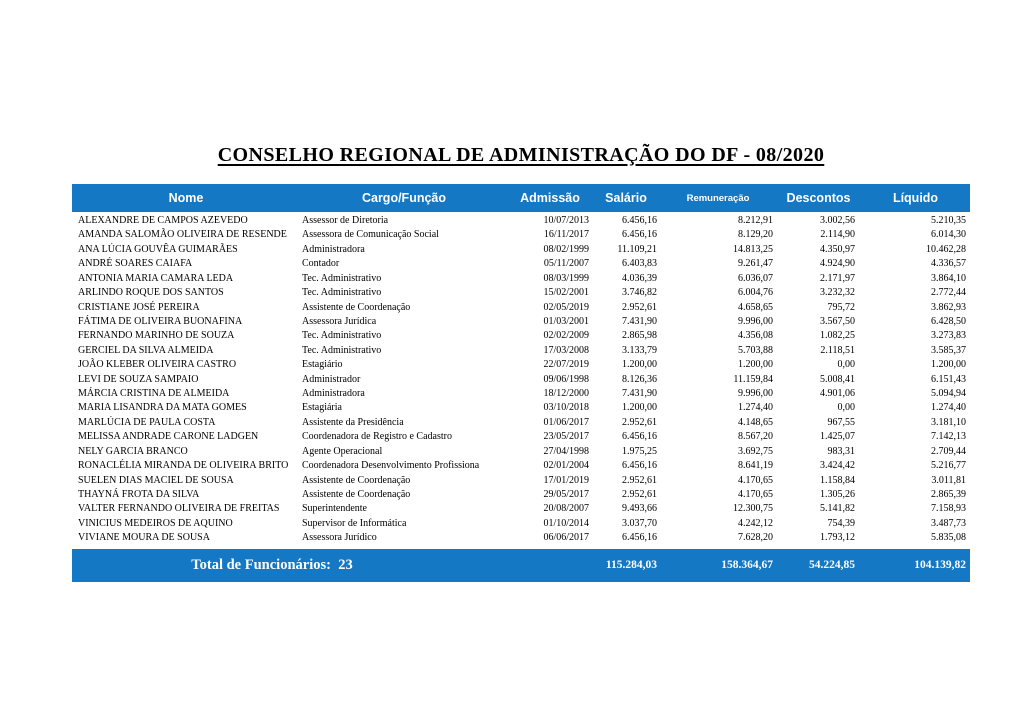 This screenshot has width=1024, height=724. I want to click on cell-salario: 1.200,00, so click(639, 408).